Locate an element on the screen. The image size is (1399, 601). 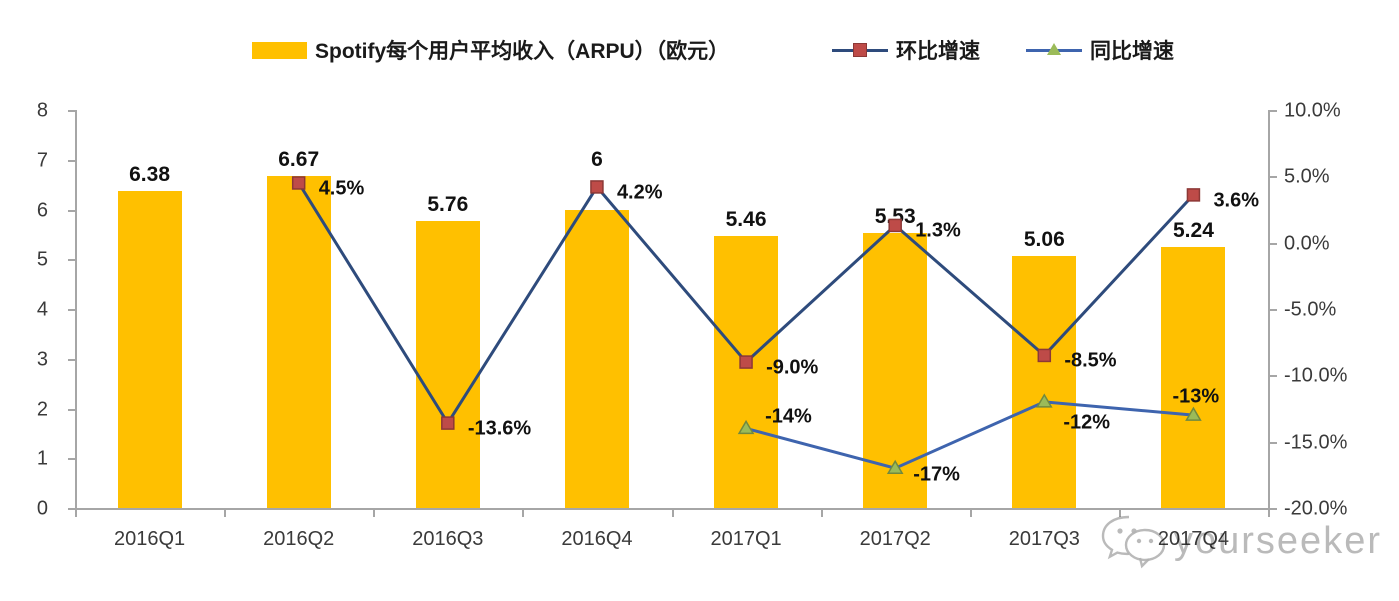
x-axis-category-label: 2017Q3 is located at coordinates (1044, 539).